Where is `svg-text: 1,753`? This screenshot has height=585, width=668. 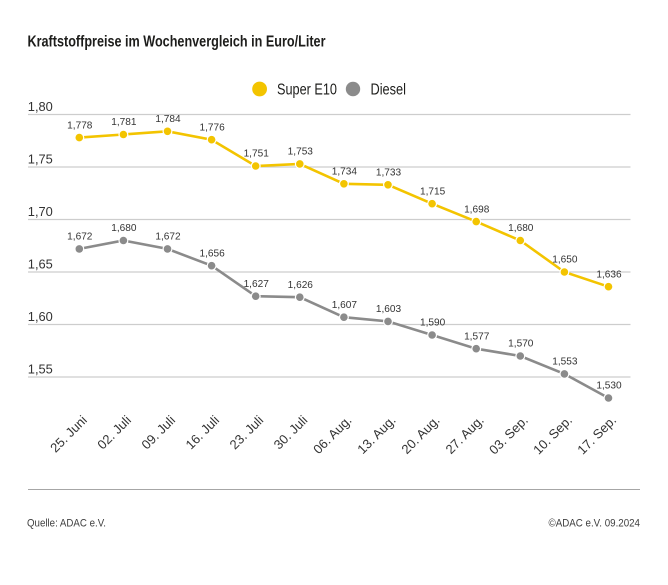 svg-text: 1,753 is located at coordinates (301, 152).